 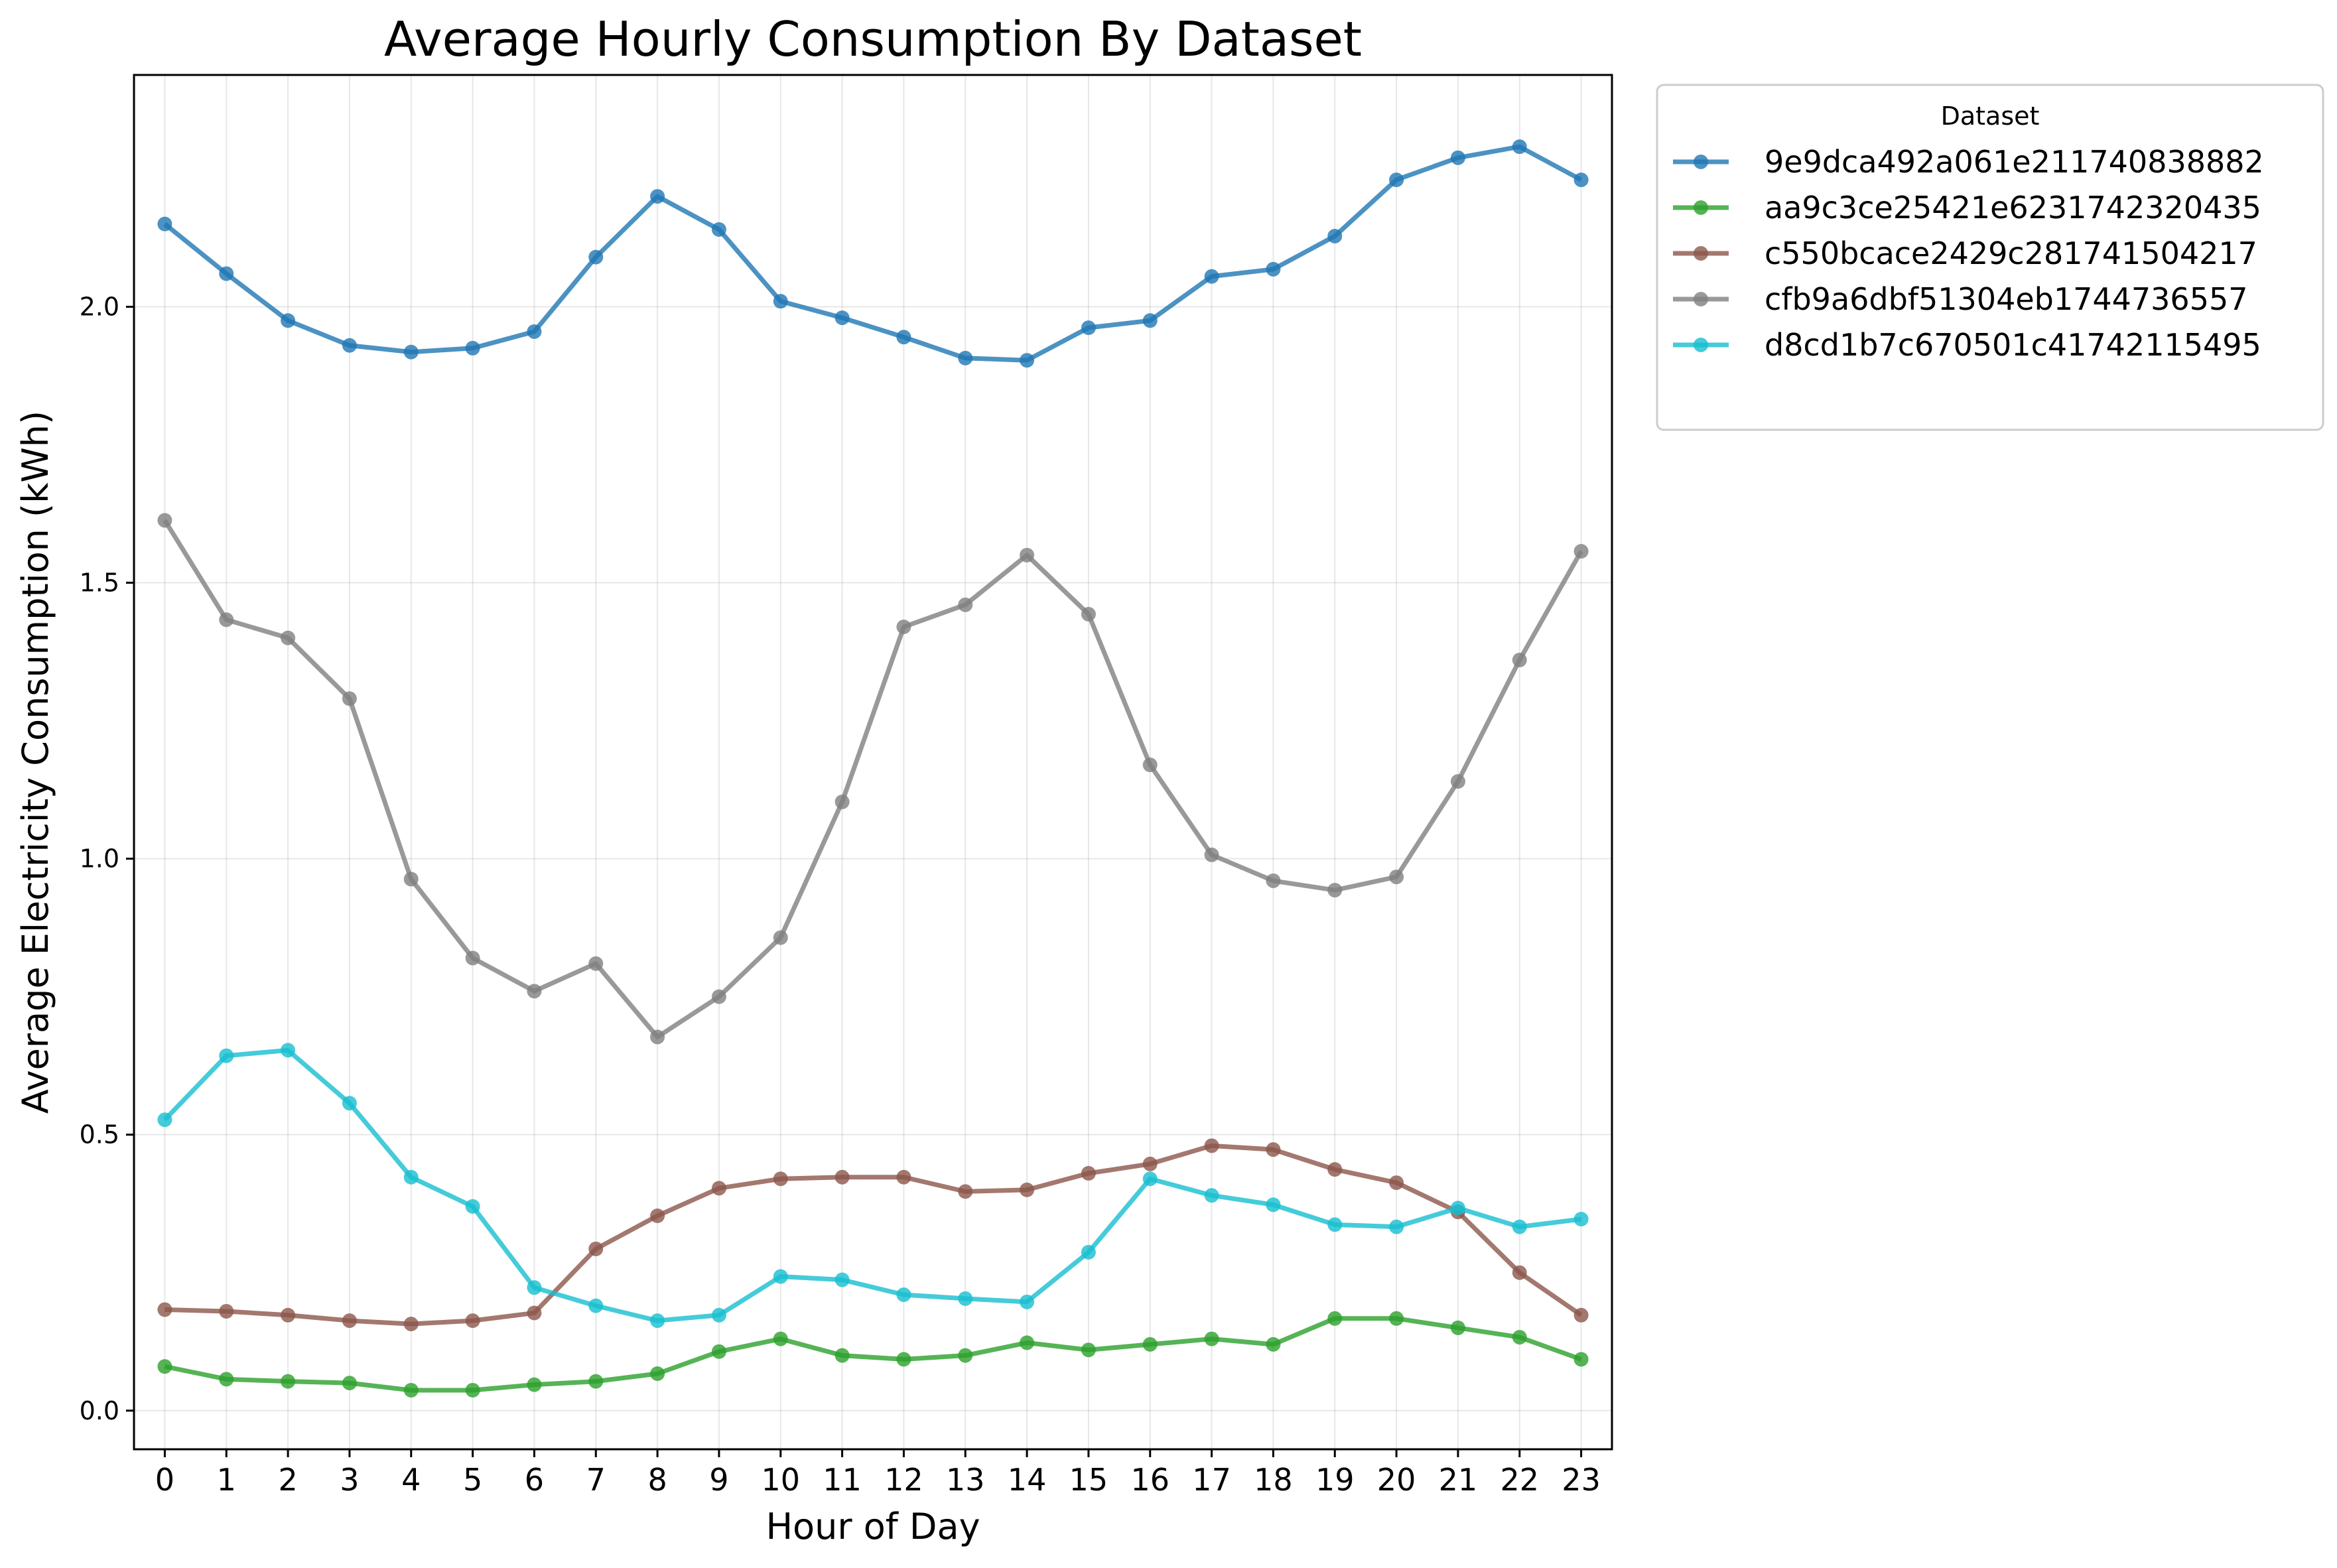 What do you see at coordinates (1397, 1480) in the screenshot?
I see `x-tick-label: 20` at bounding box center [1397, 1480].